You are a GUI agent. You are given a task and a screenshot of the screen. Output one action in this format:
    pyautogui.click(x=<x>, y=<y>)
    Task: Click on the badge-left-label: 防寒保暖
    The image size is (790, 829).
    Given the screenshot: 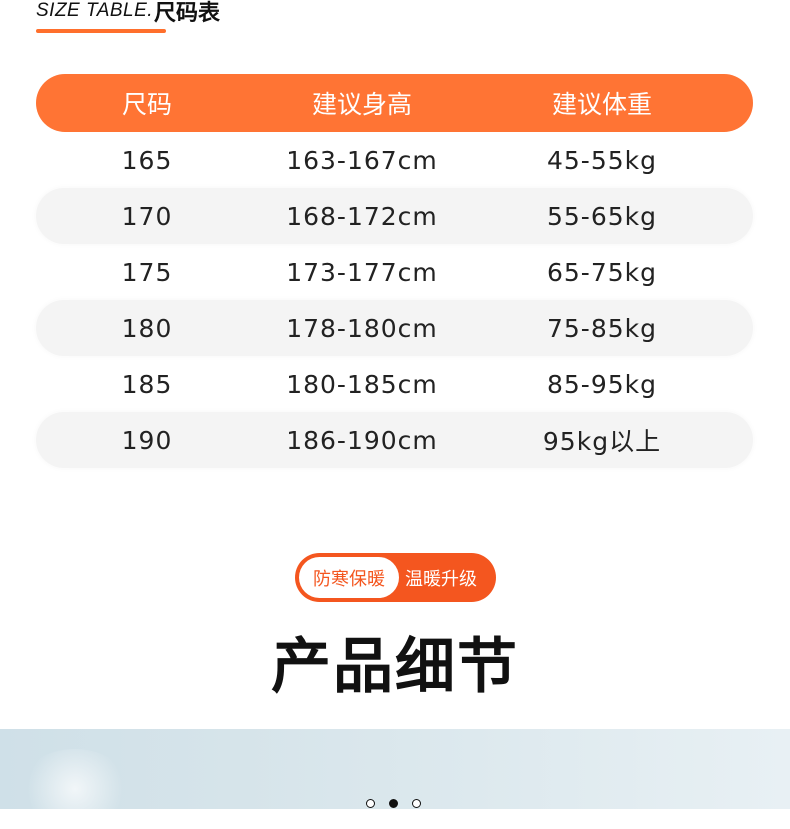 What is the action you would take?
    pyautogui.click(x=349, y=577)
    